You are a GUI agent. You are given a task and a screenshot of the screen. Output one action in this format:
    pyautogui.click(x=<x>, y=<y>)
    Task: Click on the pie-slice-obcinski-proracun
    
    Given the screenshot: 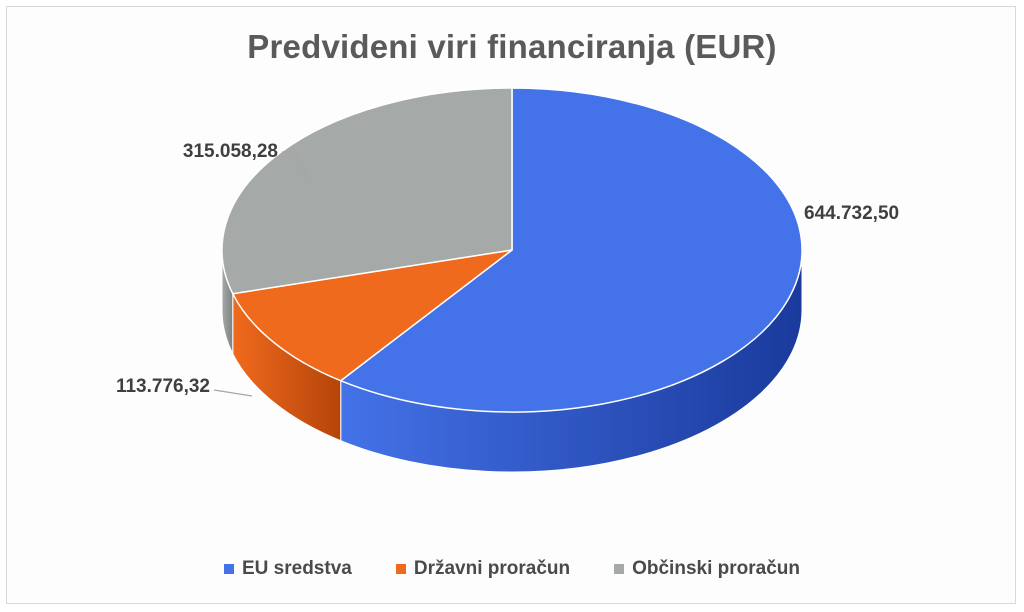 What is the action you would take?
    pyautogui.click(x=367, y=191)
    